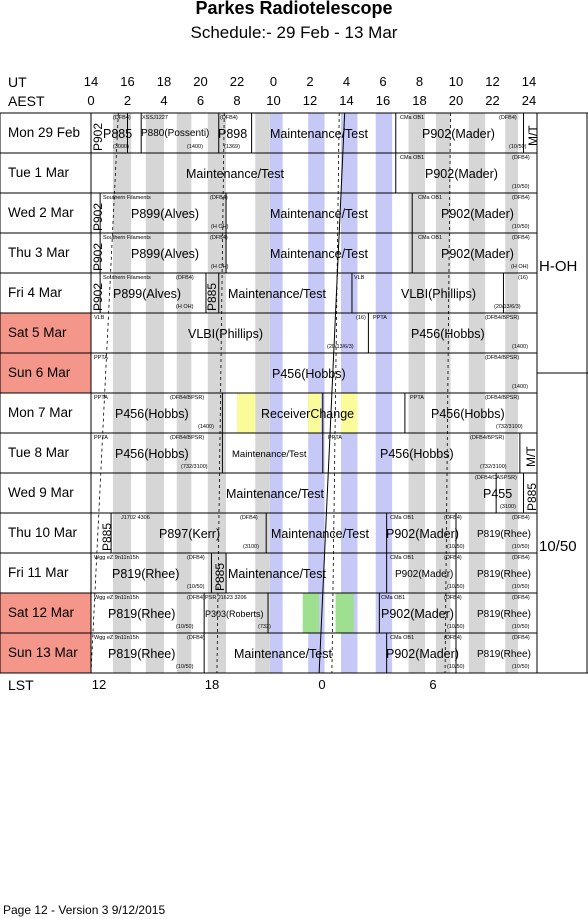 Image resolution: width=588 pixels, height=919 pixels. What do you see at coordinates (417, 398) in the screenshot?
I see `cell-note: PPTA` at bounding box center [417, 398].